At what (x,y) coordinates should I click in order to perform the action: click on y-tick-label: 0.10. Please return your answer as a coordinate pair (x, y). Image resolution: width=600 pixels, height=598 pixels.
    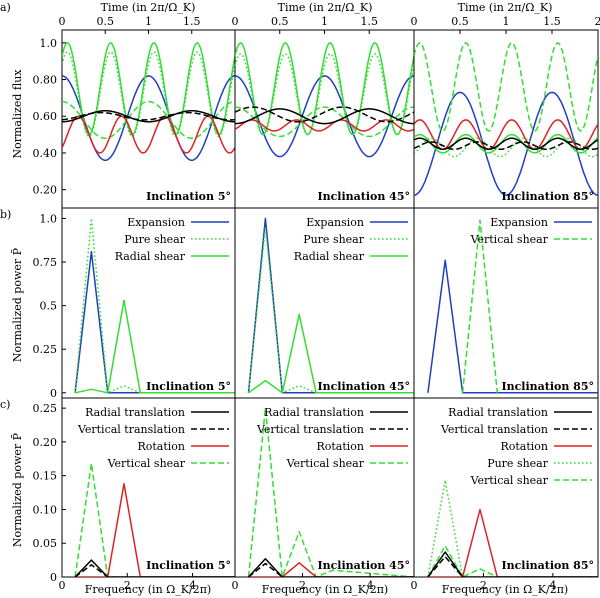
    Looking at the image, I should click on (45, 509).